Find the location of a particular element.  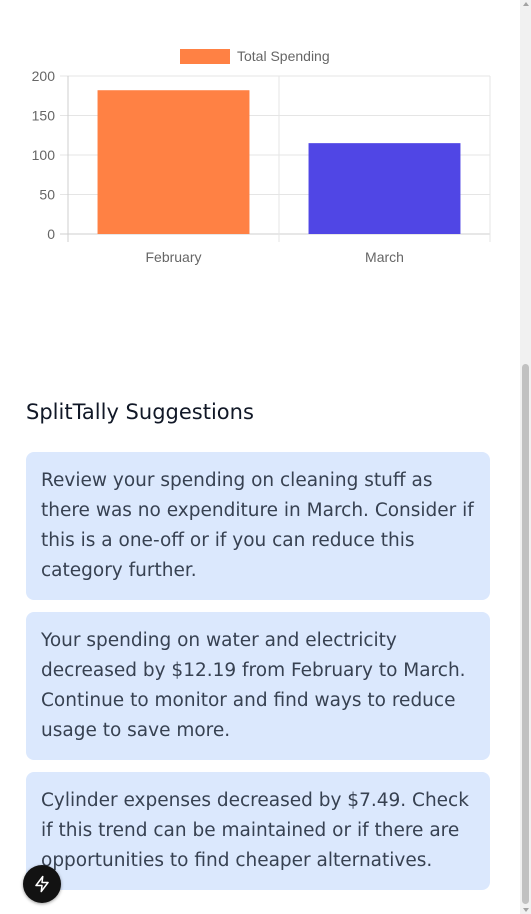

y-tick-label: 100 is located at coordinates (44, 155).